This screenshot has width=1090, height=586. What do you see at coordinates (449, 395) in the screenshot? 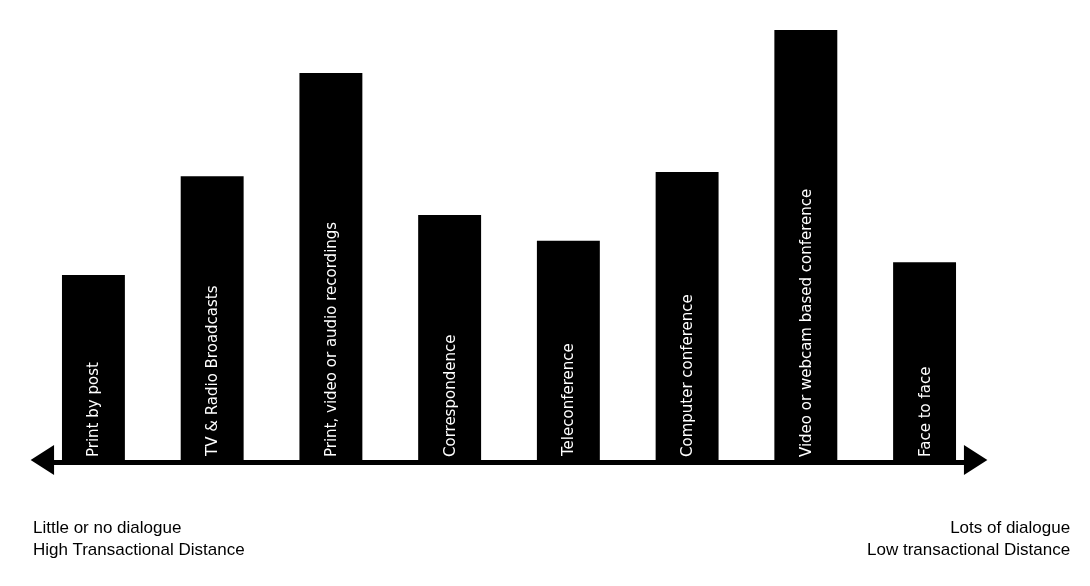
I see `x-tick-label: Correspondence` at bounding box center [449, 395].